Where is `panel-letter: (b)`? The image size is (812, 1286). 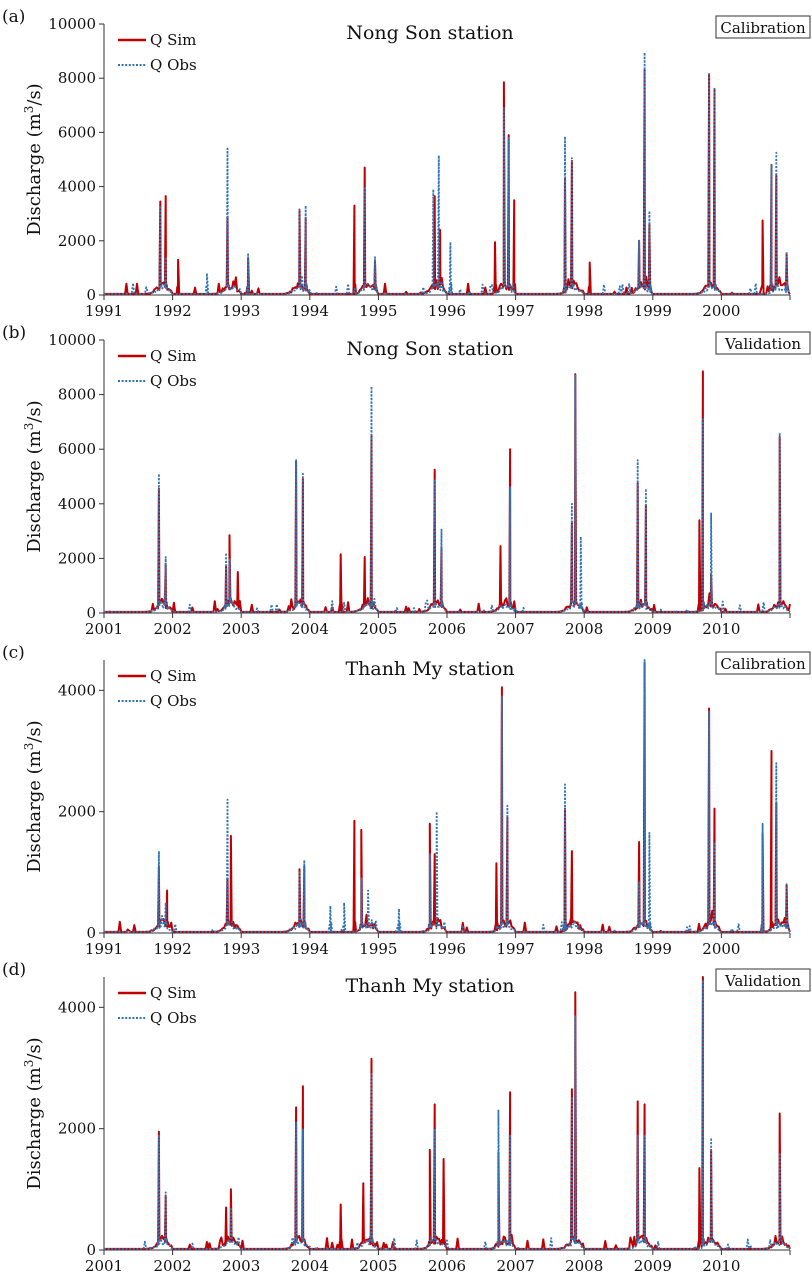 panel-letter: (b) is located at coordinates (14, 333).